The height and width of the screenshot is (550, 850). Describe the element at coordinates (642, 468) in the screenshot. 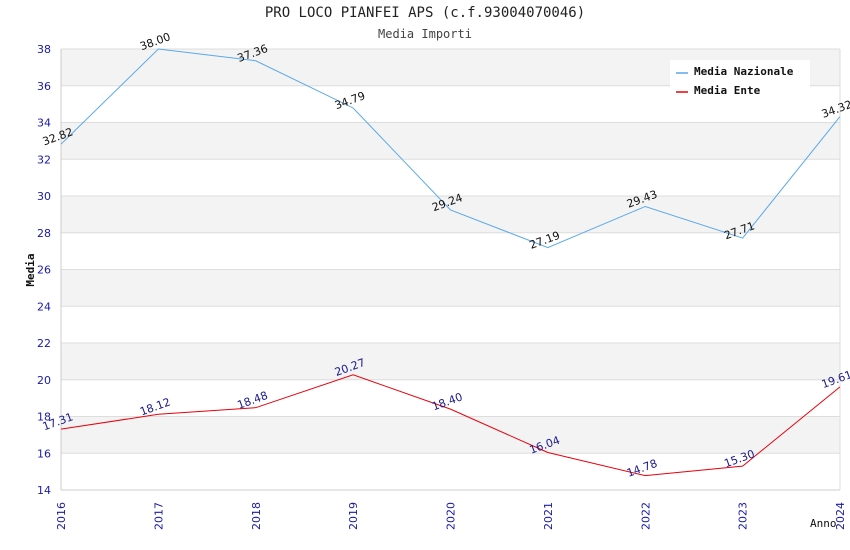

I see `data-label: 14.78` at that location.